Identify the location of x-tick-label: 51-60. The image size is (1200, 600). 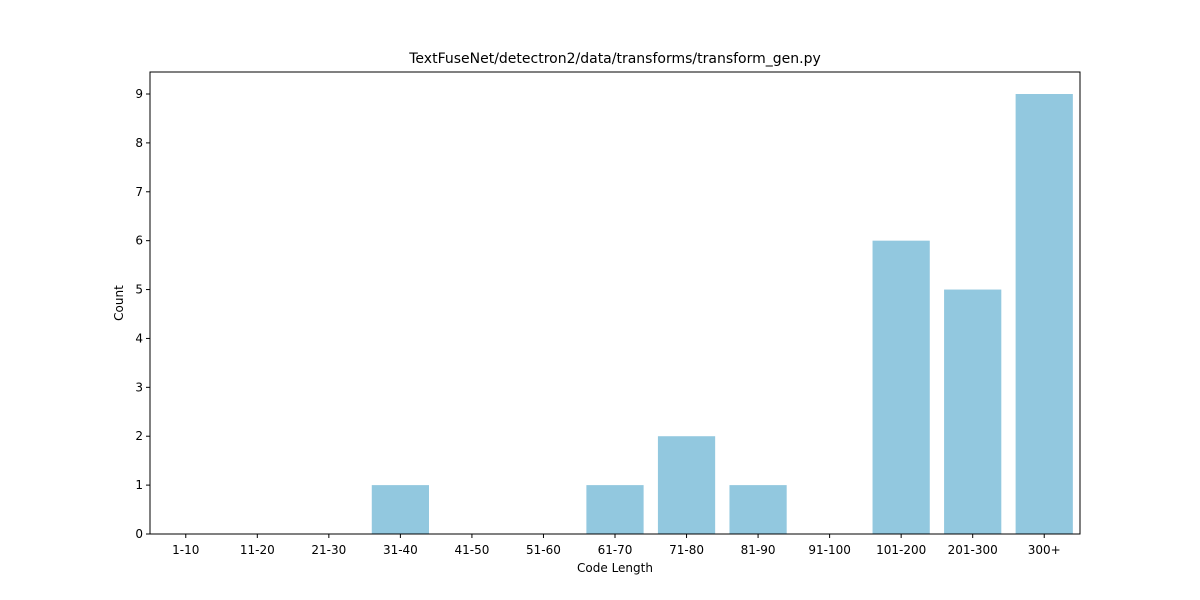
(543, 550).